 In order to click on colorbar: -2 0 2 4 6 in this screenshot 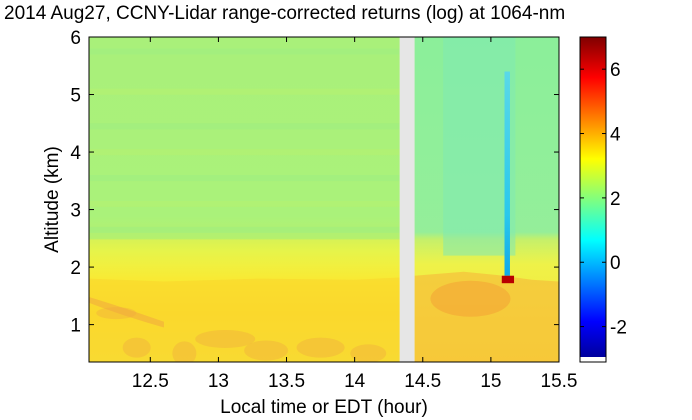, I will do `click(603, 199)`.